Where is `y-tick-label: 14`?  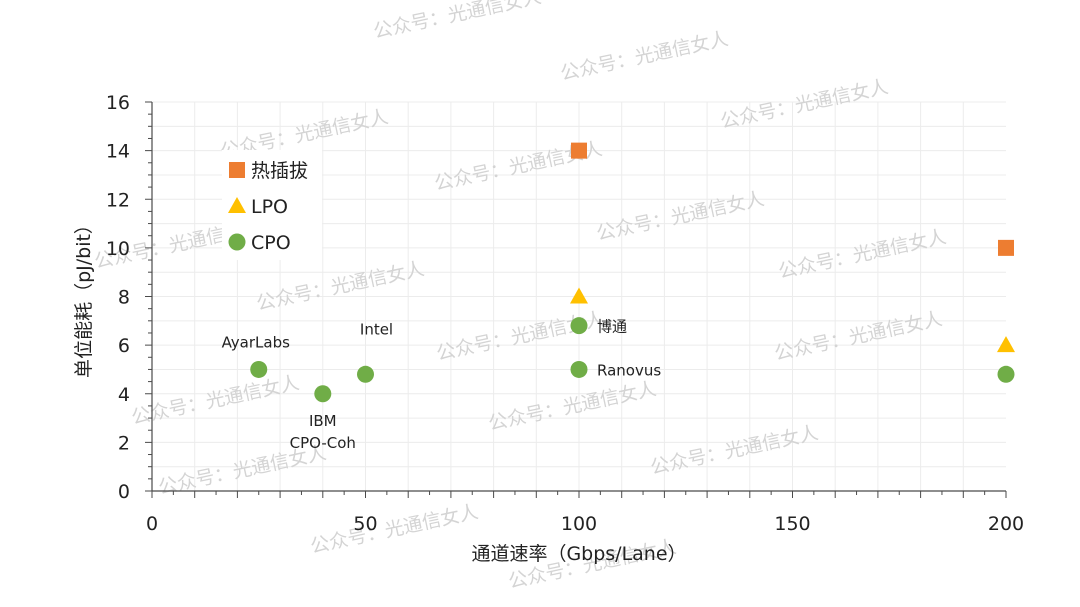 y-tick-label: 14 is located at coordinates (118, 152).